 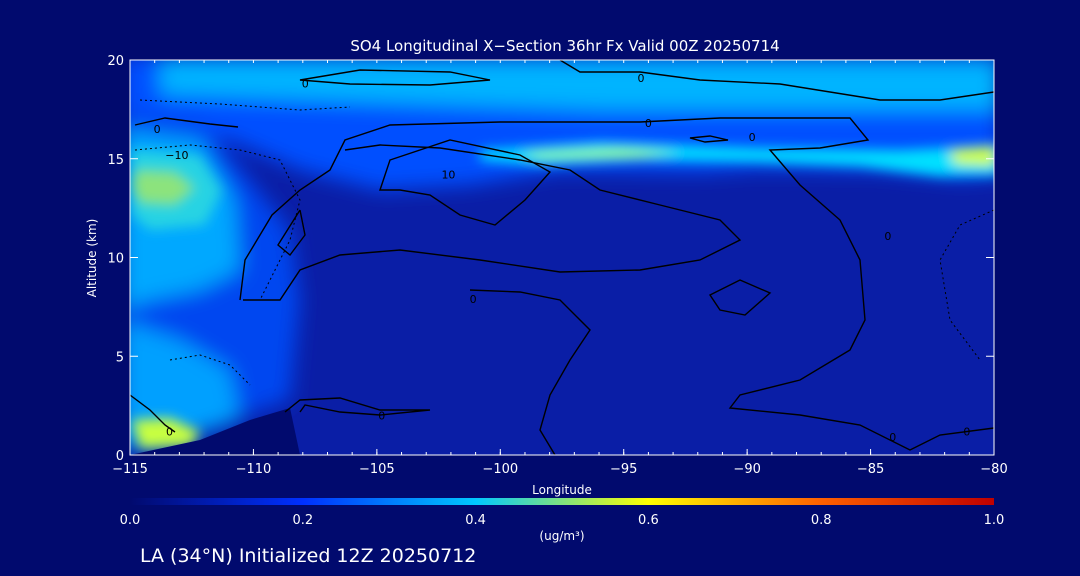 I want to click on field-upper-haze, so click(x=577, y=85).